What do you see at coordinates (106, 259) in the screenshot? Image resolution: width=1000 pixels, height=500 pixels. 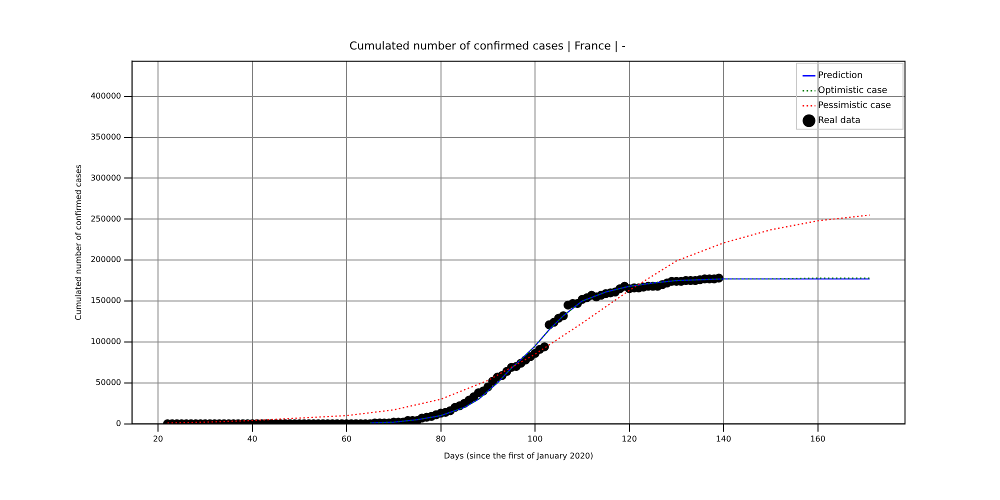 I see `y-tick-label: 200000` at bounding box center [106, 259].